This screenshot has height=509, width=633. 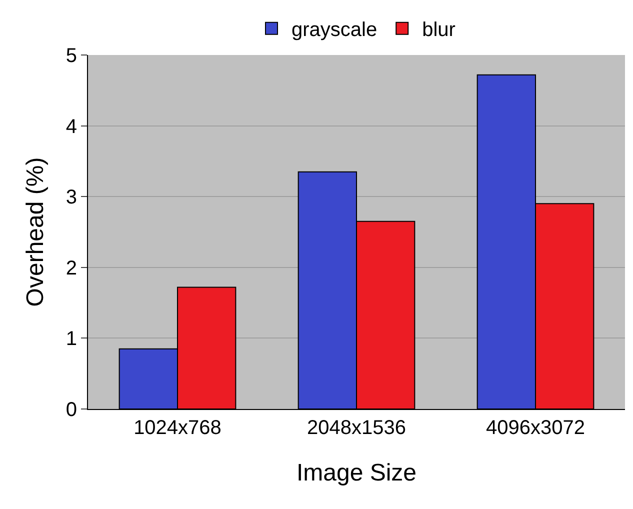 What do you see at coordinates (178, 428) in the screenshot?
I see `x-tick-label: 1024x768` at bounding box center [178, 428].